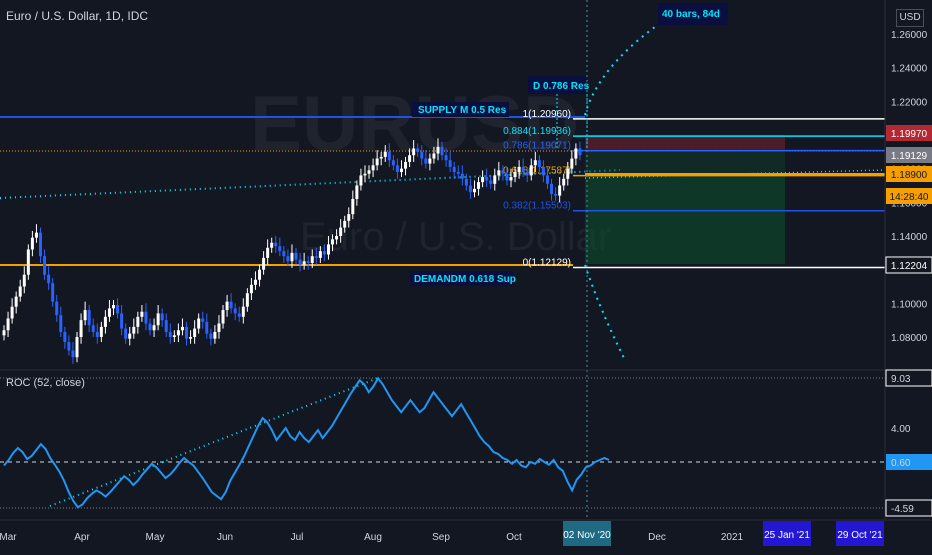 The height and width of the screenshot is (555, 932). Describe the element at coordinates (8, 537) in the screenshot. I see `time-label: Mar` at that location.